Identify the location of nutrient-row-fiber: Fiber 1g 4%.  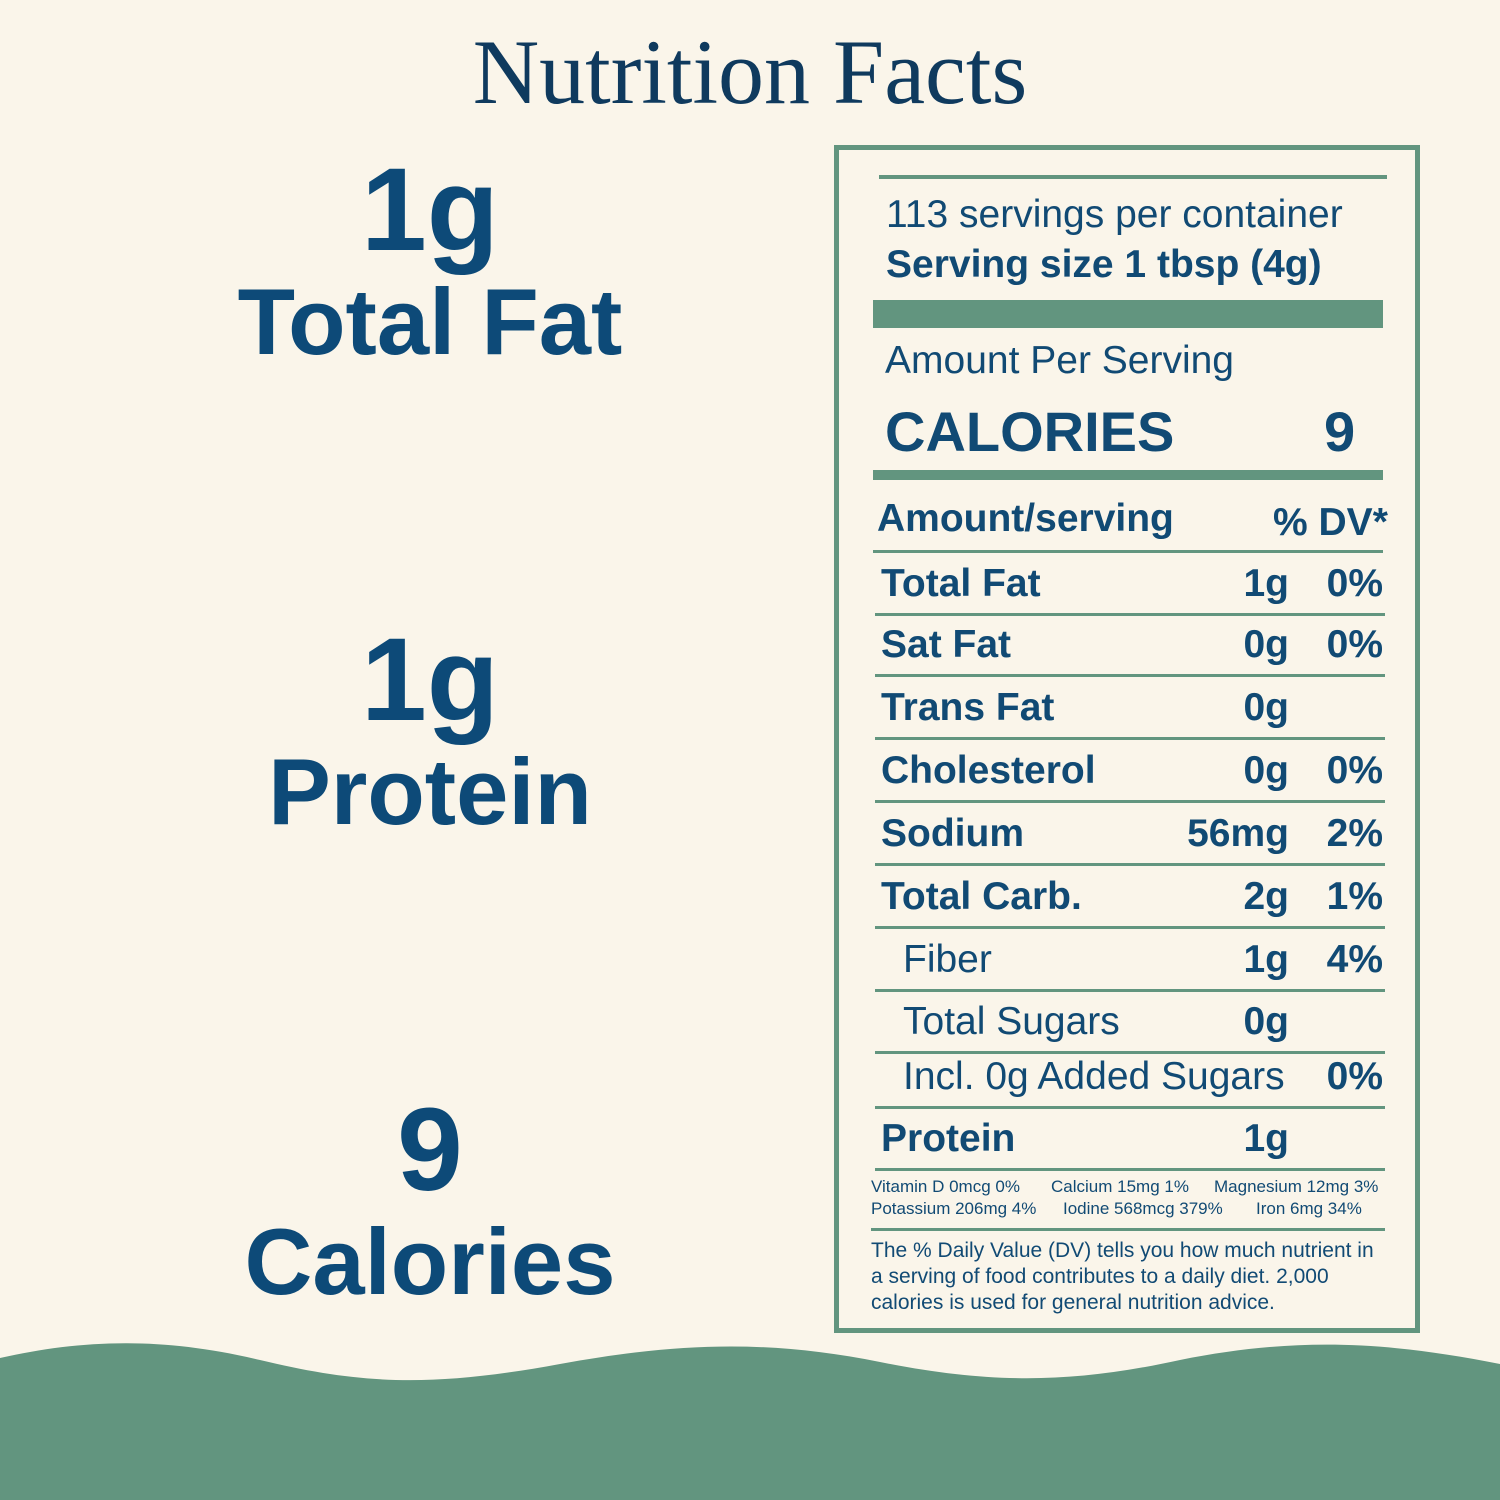
(1130, 961).